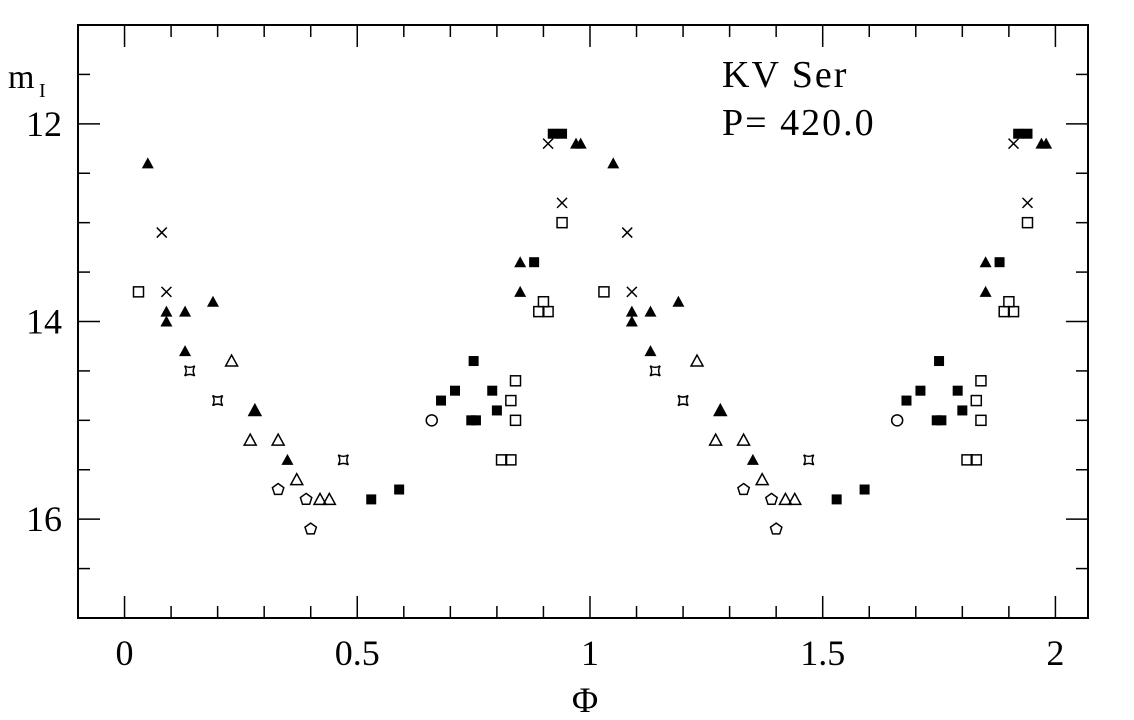 The width and height of the screenshot is (1134, 720). Describe the element at coordinates (357, 653) in the screenshot. I see `x-tick-label: 0.5` at that location.